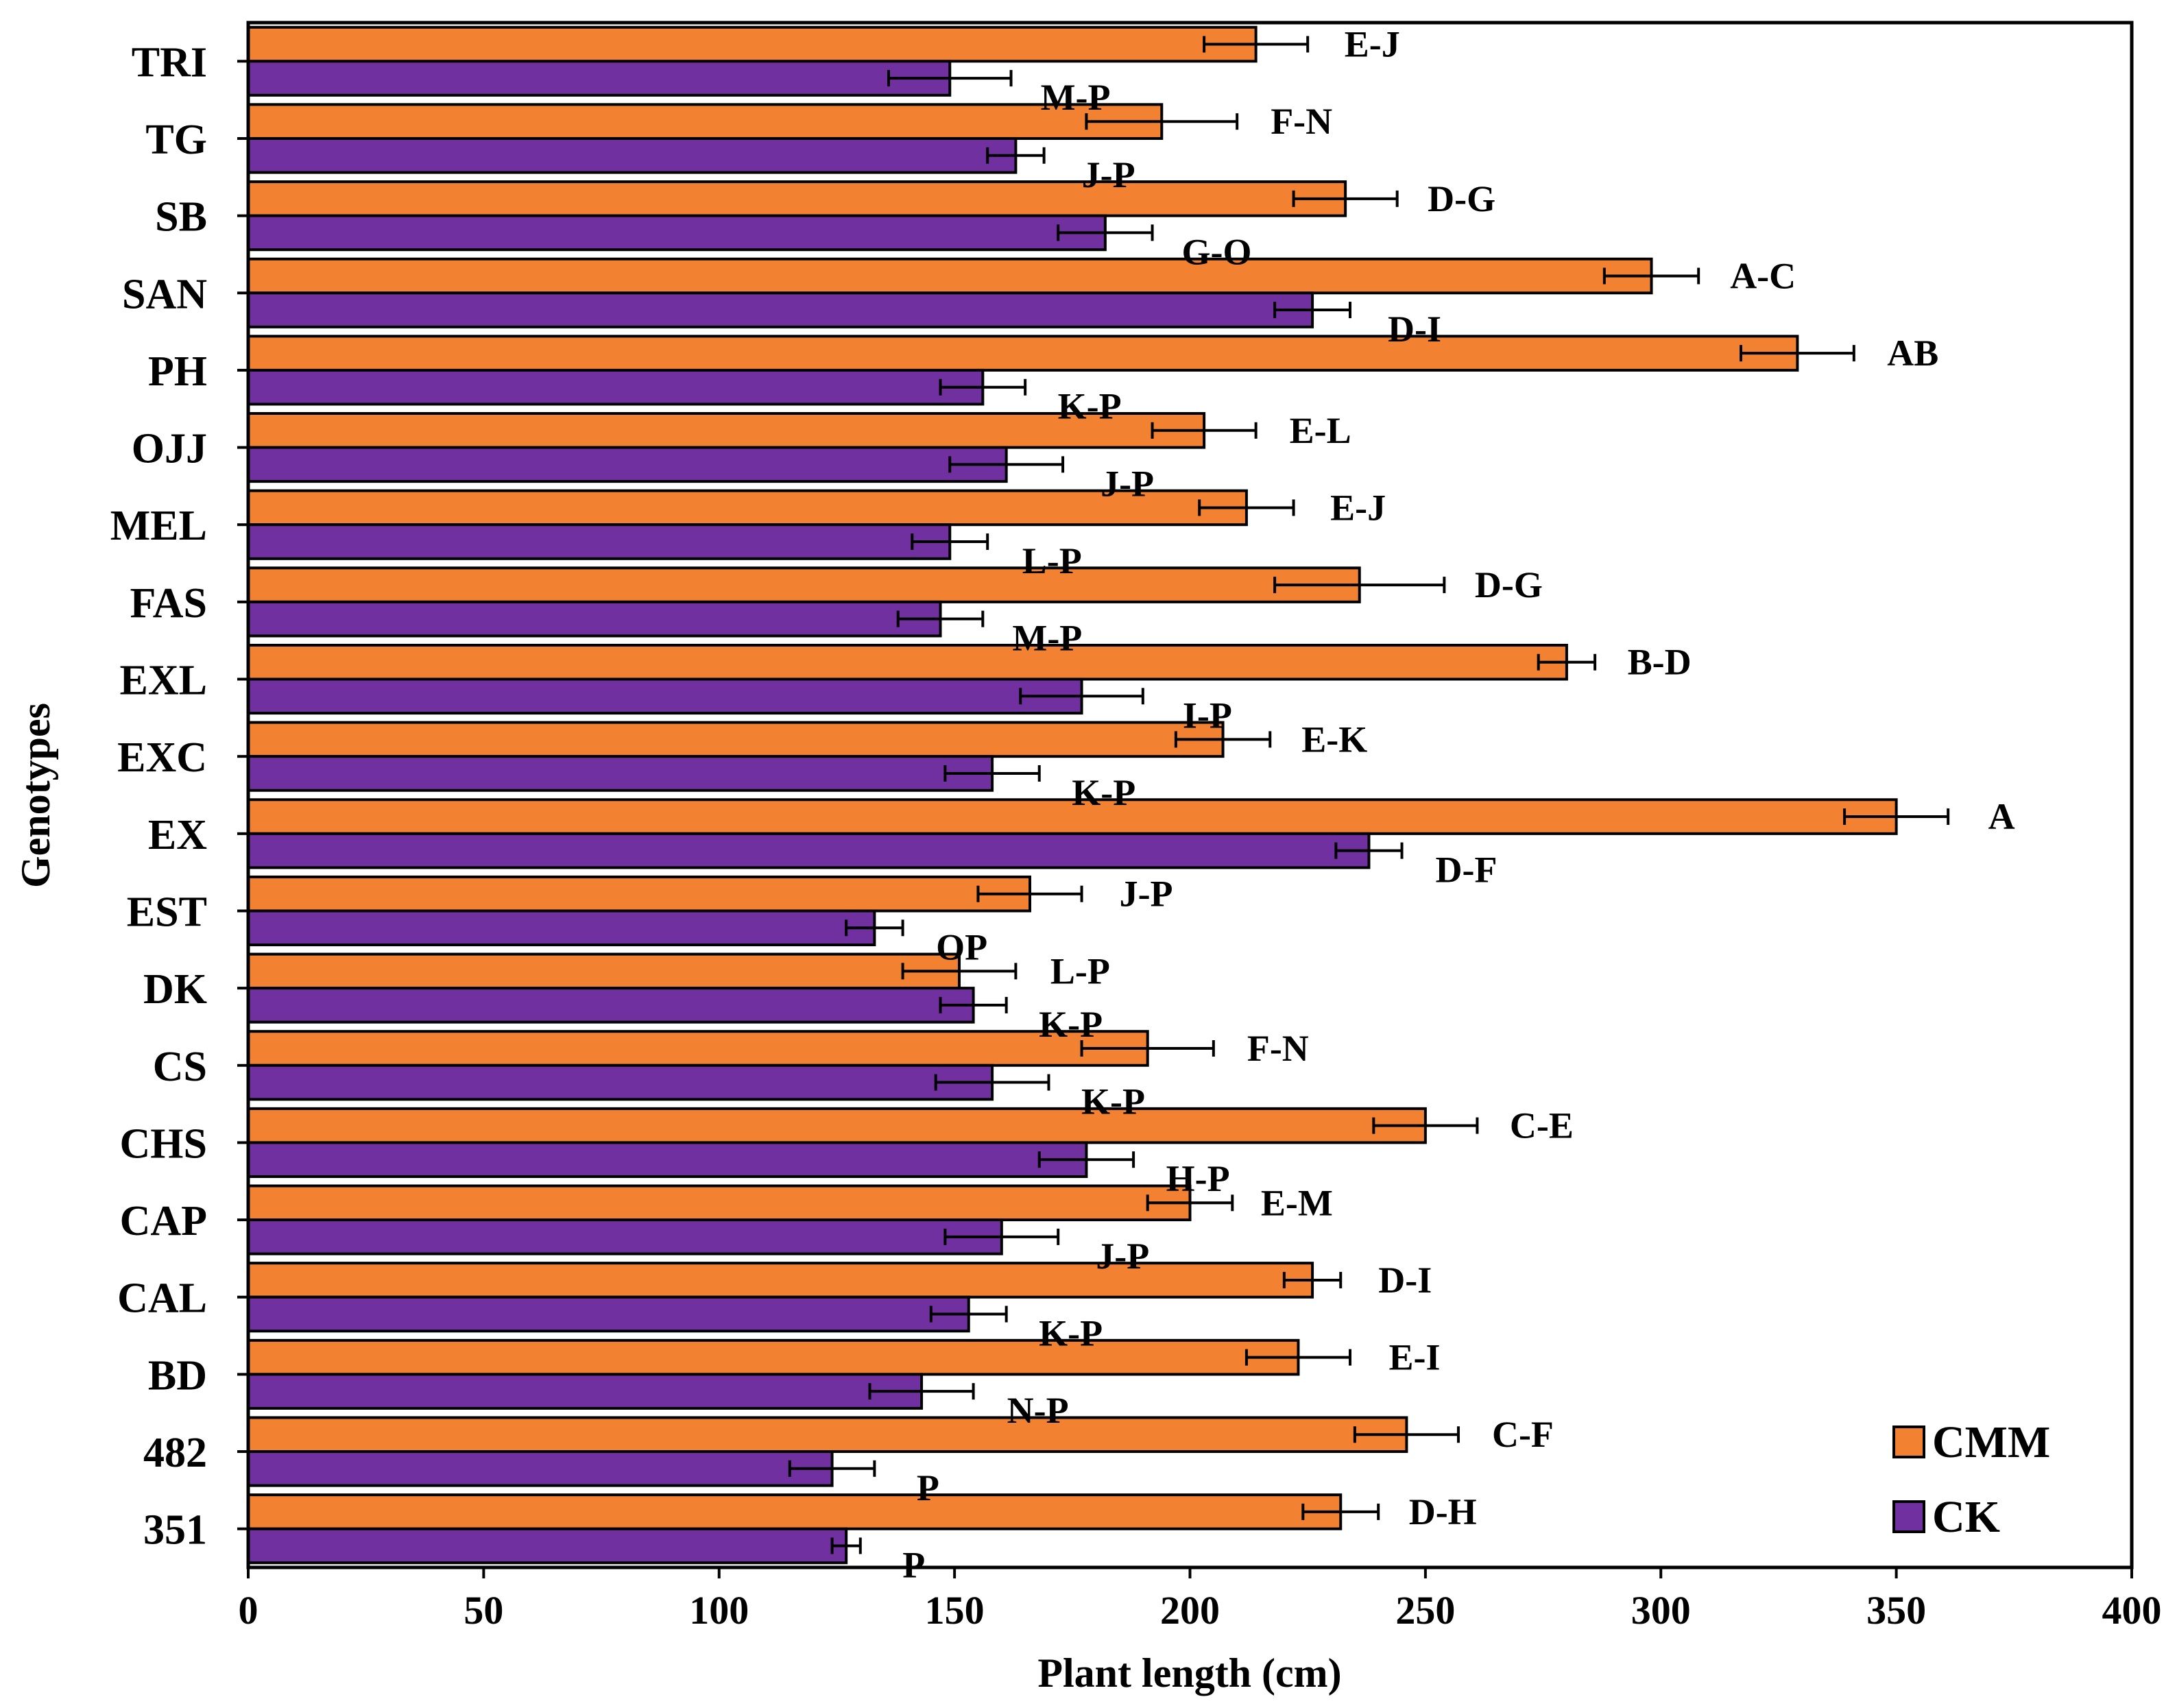  I want to click on significance-label-ck-tg: J-P, so click(1108, 175).